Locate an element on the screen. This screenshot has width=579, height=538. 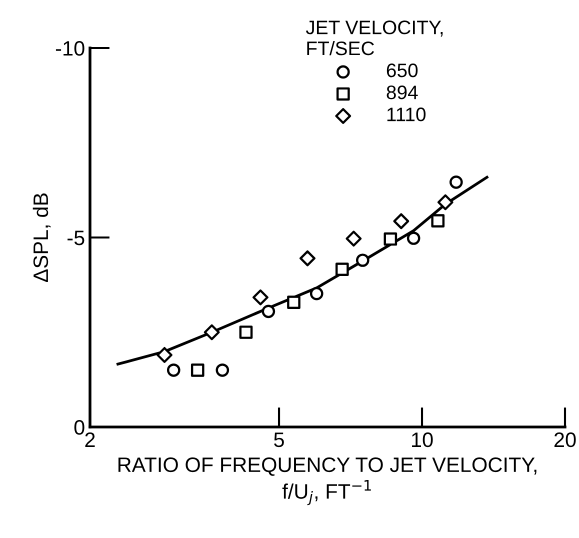
x-tick-label: 2 is located at coordinates (90, 439).